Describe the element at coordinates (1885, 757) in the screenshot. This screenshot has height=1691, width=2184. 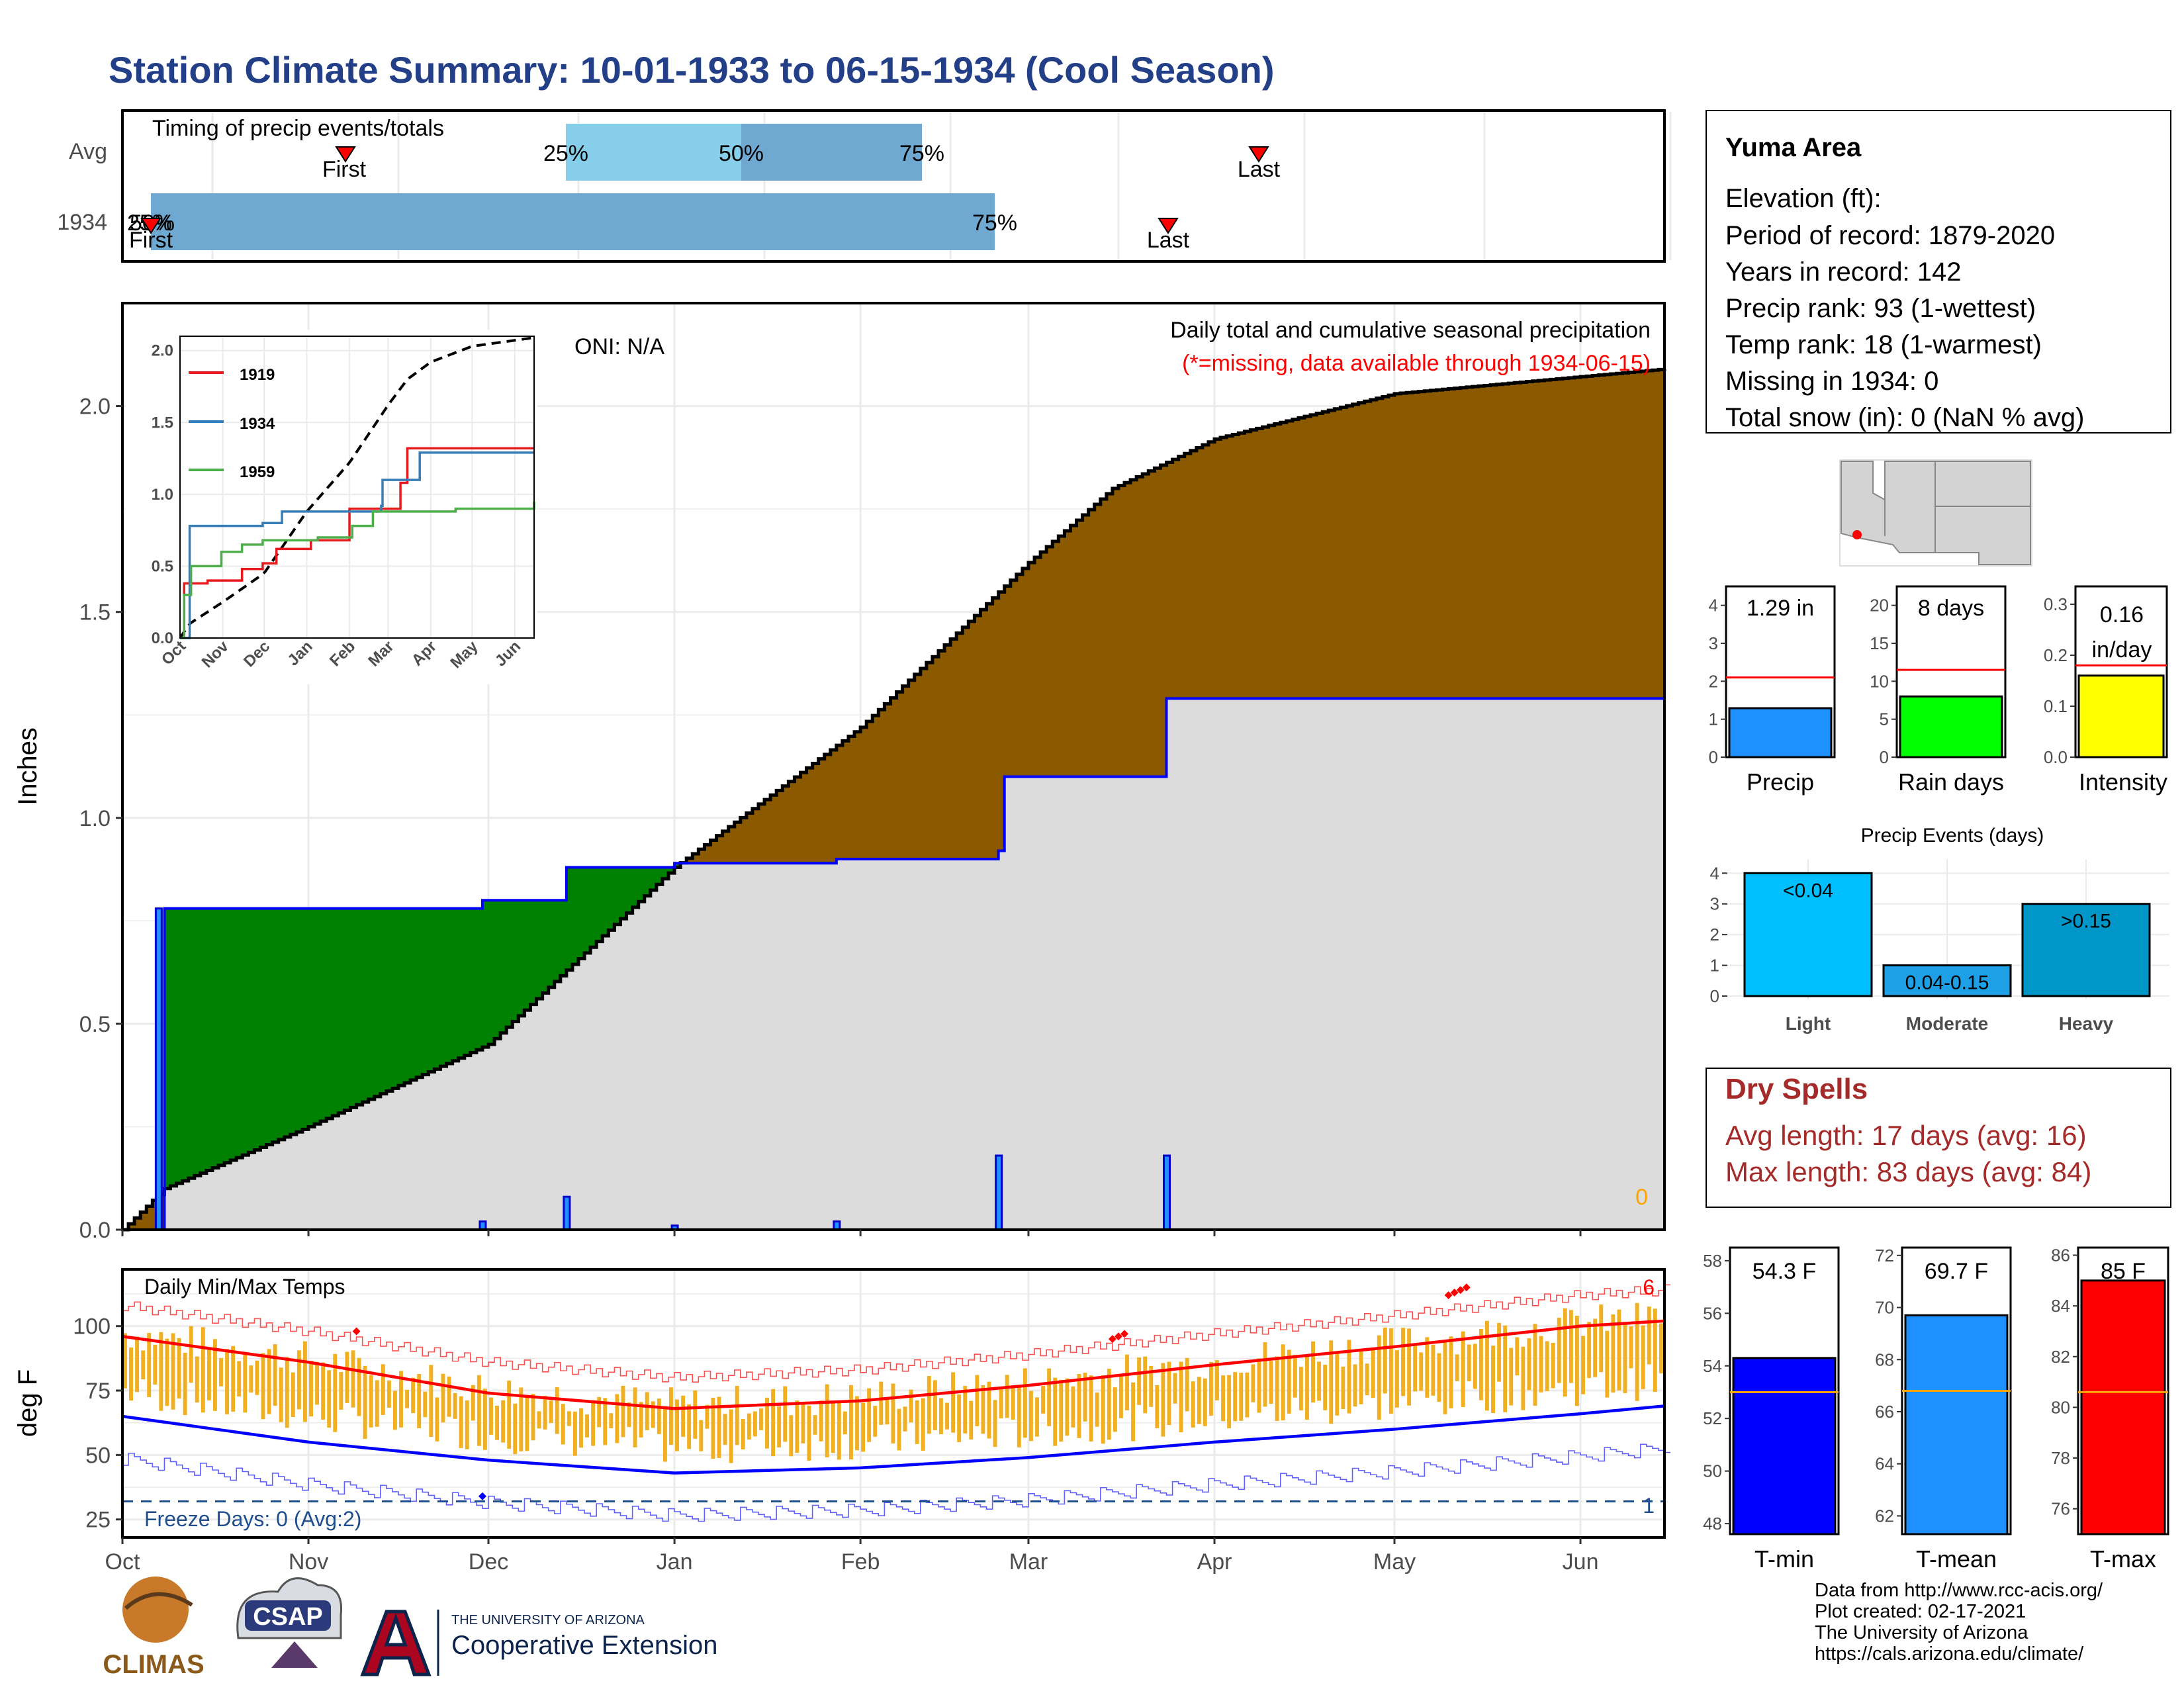
I see `stat-tick-label: 0` at that location.